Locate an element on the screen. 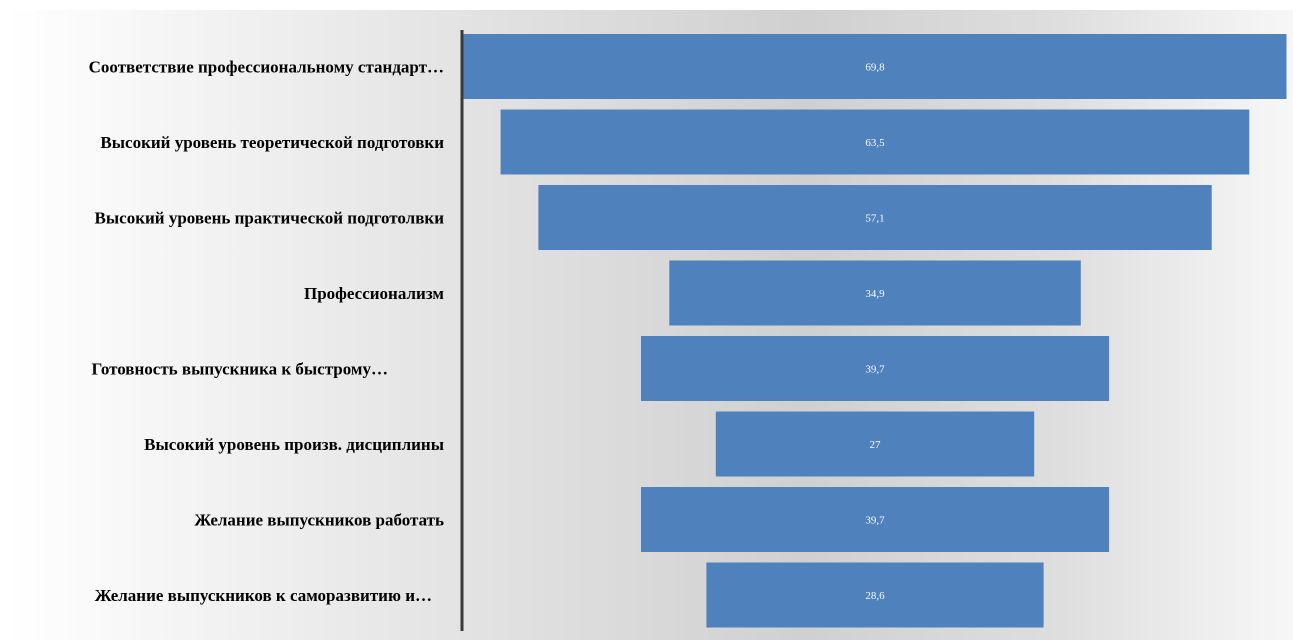 Image resolution: width=1293 pixels, height=642 pixels. bar-value-label: 27 is located at coordinates (876, 445).